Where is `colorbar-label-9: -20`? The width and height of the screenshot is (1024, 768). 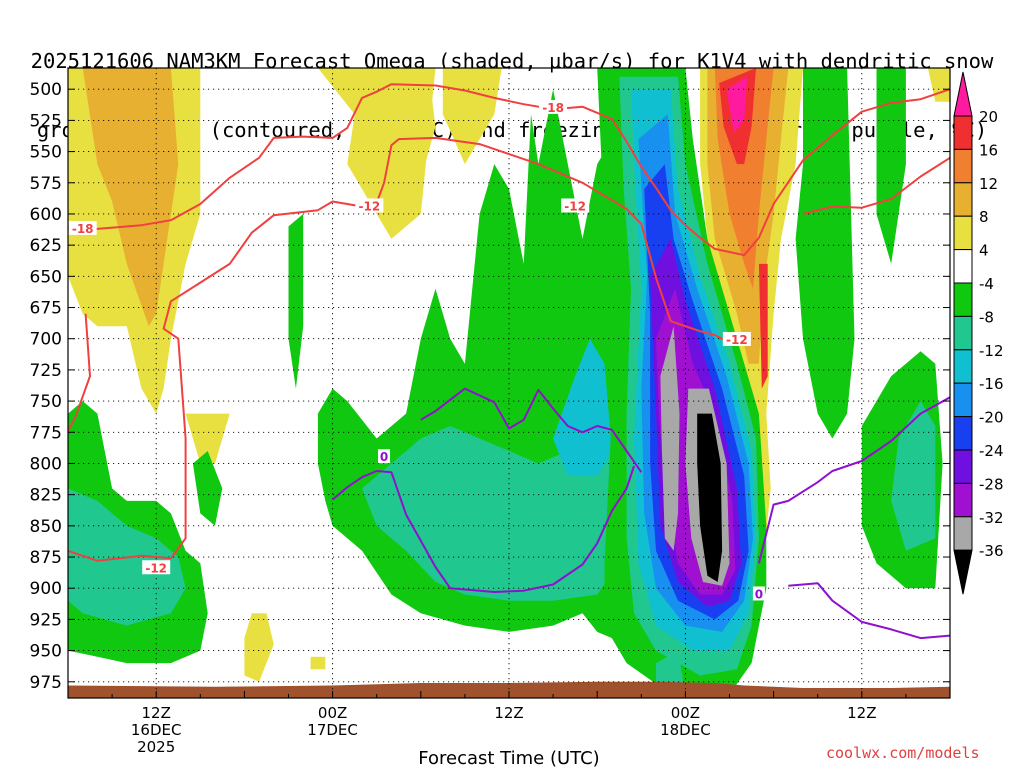 colorbar-label-9: -20 is located at coordinates (991, 418).